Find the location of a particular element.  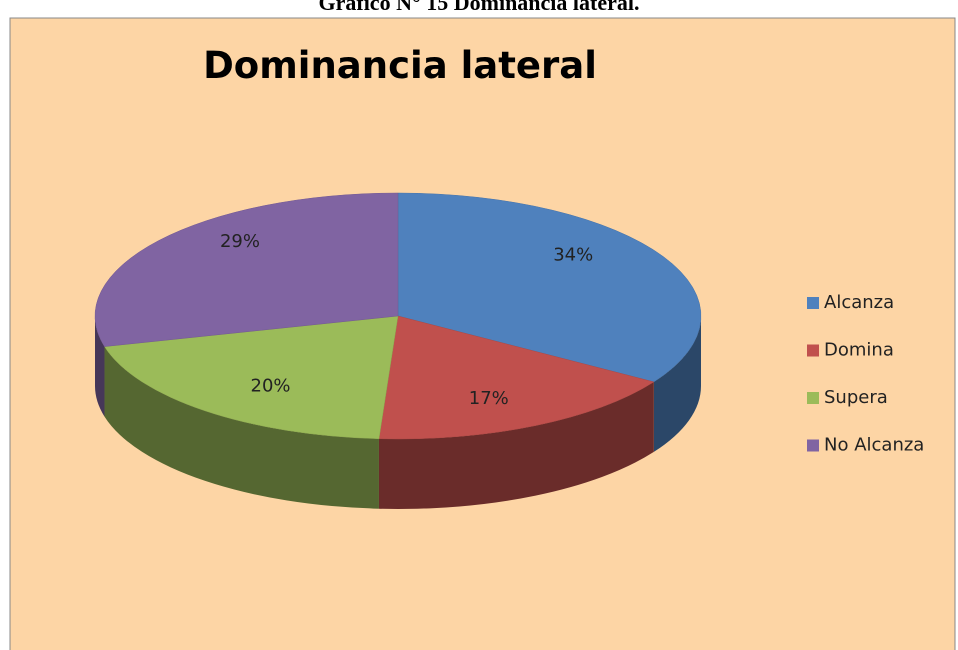

legend-label: Domina is located at coordinates (859, 350).